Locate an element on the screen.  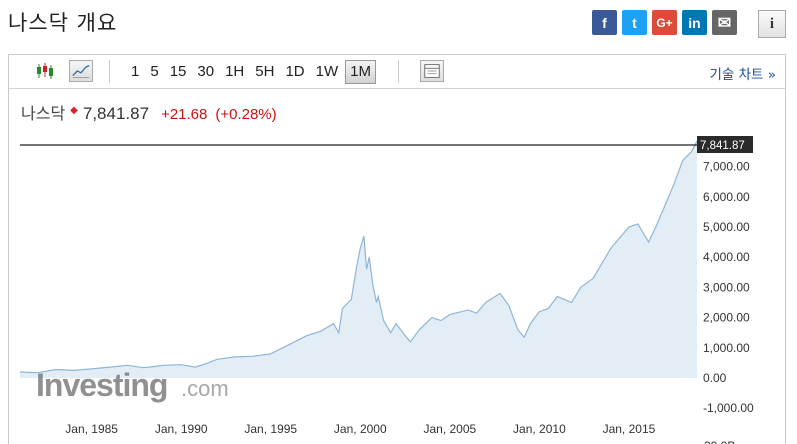
watermark-logo: Investing is located at coordinates (101, 385).